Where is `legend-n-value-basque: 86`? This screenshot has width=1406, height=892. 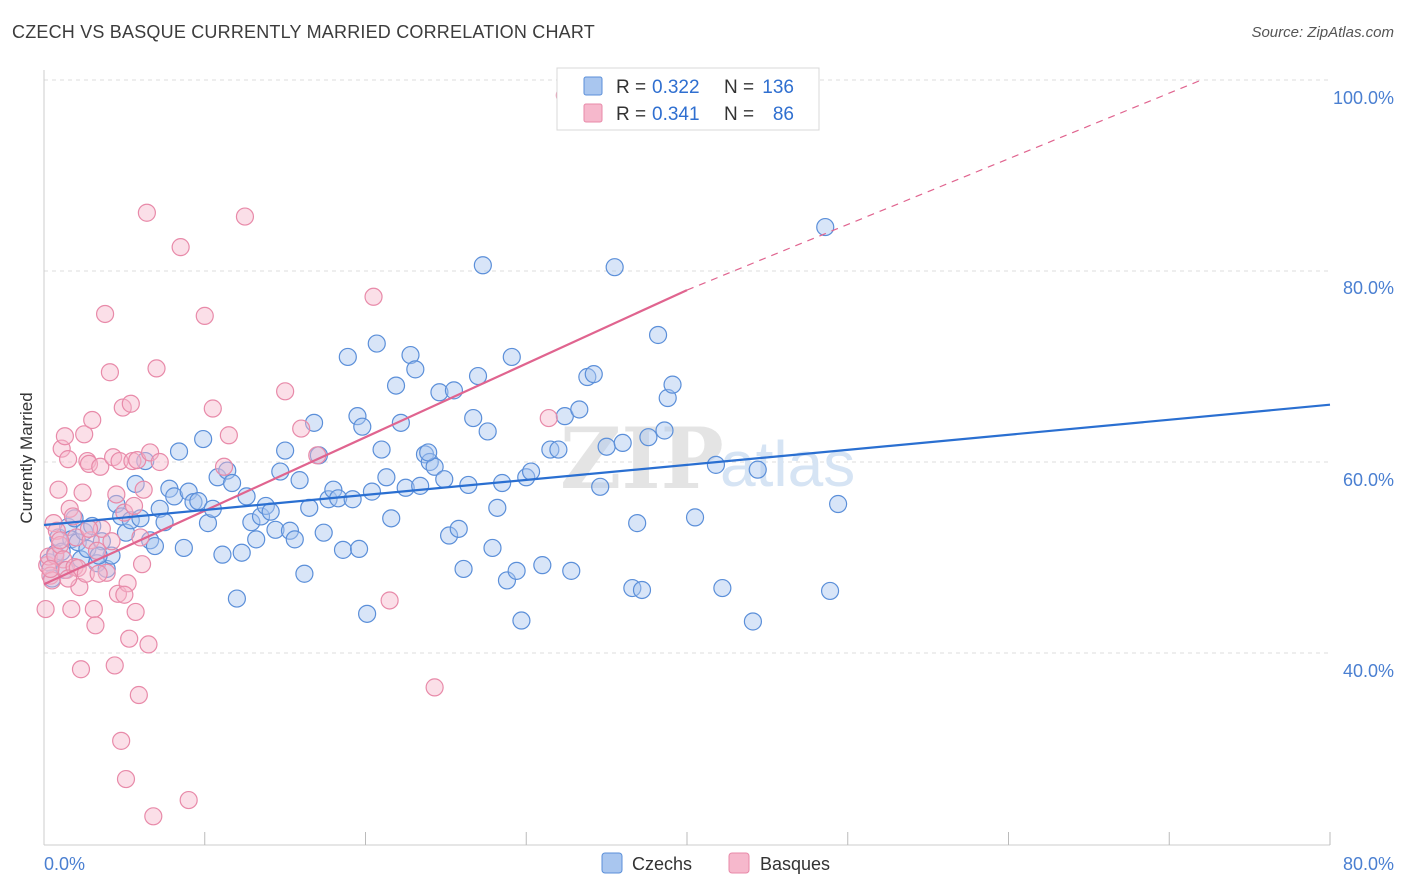
legend-n-value-basque: 86 is located at coordinates (783, 114).